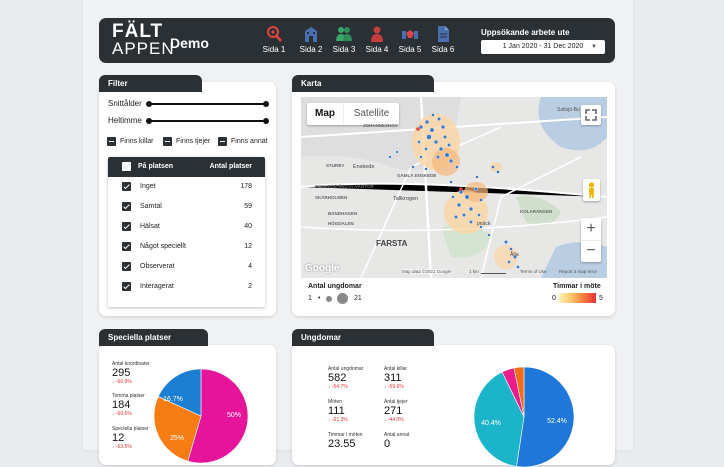  Describe the element at coordinates (126, 166) in the screenshot. I see `select-all-checkbox` at that location.